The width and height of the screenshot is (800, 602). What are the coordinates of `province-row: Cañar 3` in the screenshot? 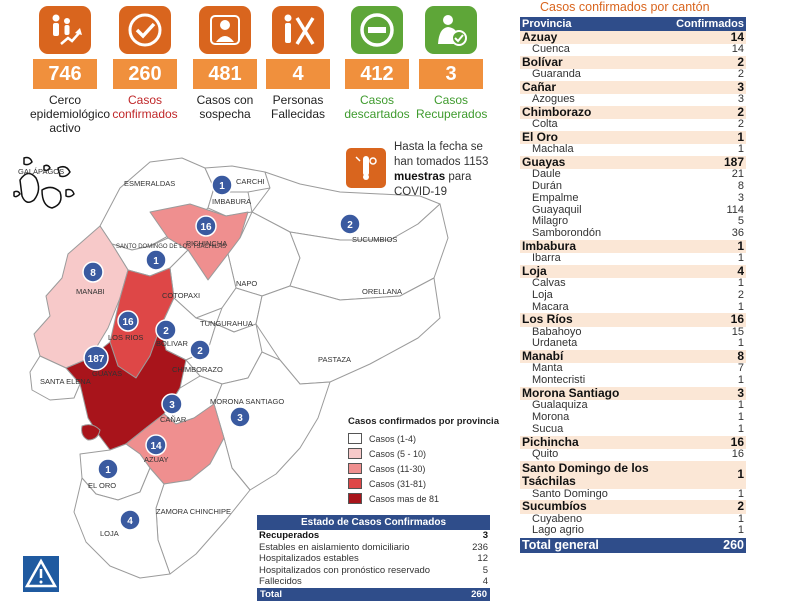 It's located at (633, 87).